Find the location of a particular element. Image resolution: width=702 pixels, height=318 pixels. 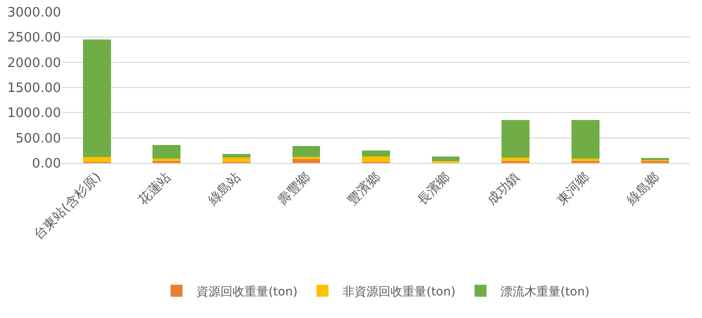

y-tick-label: 1000.00 is located at coordinates (34, 114).